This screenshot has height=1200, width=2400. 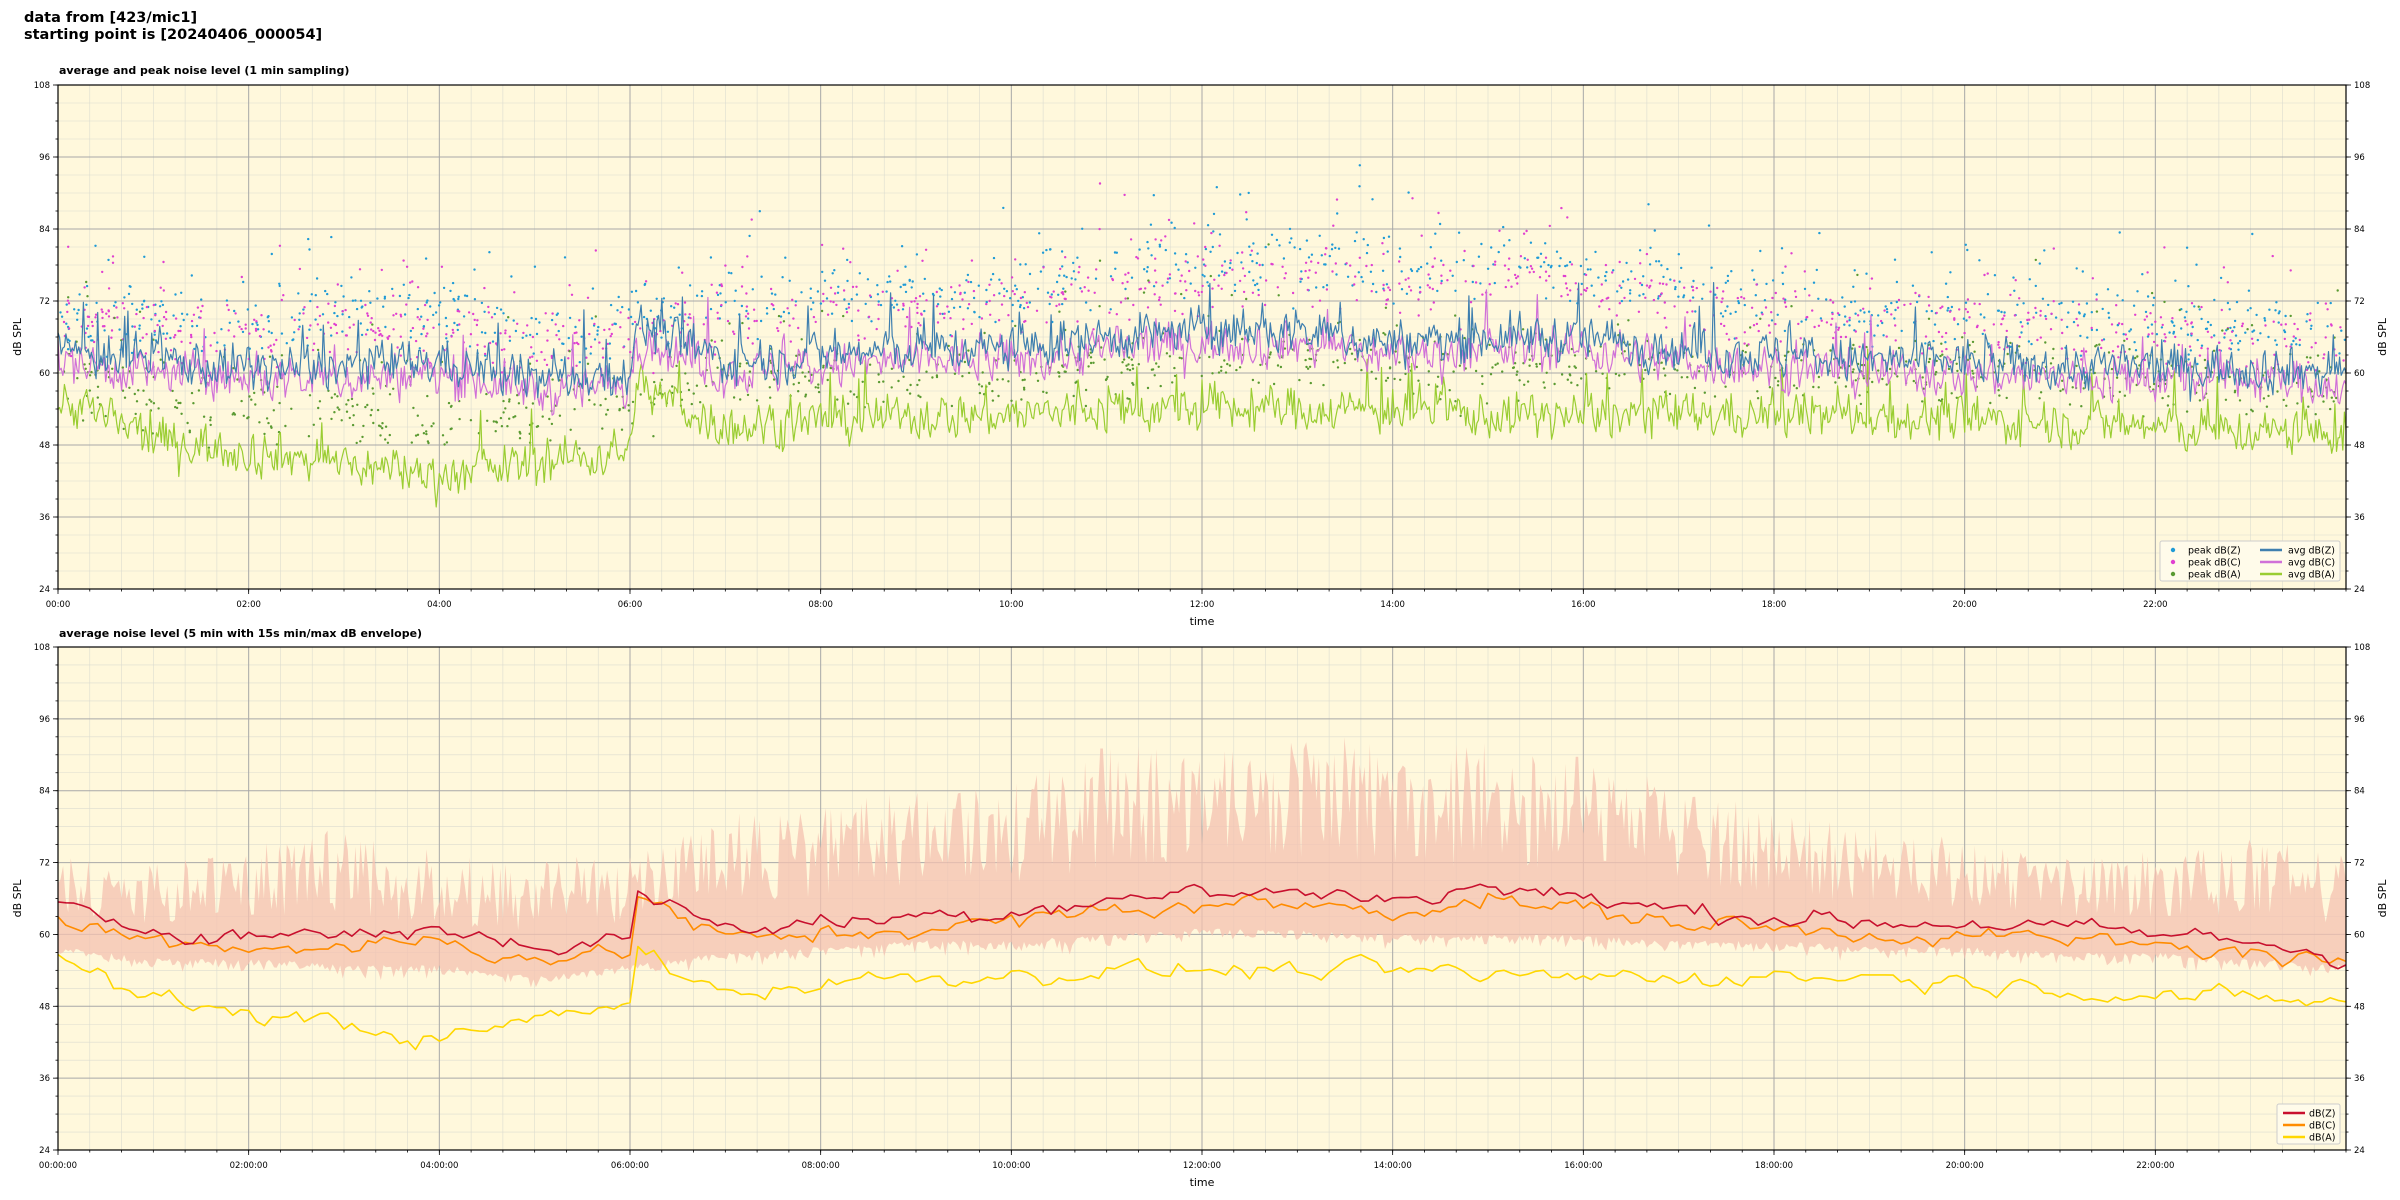 What do you see at coordinates (44, 864) in the screenshot?
I see `y-tick-label: 72` at bounding box center [44, 864].